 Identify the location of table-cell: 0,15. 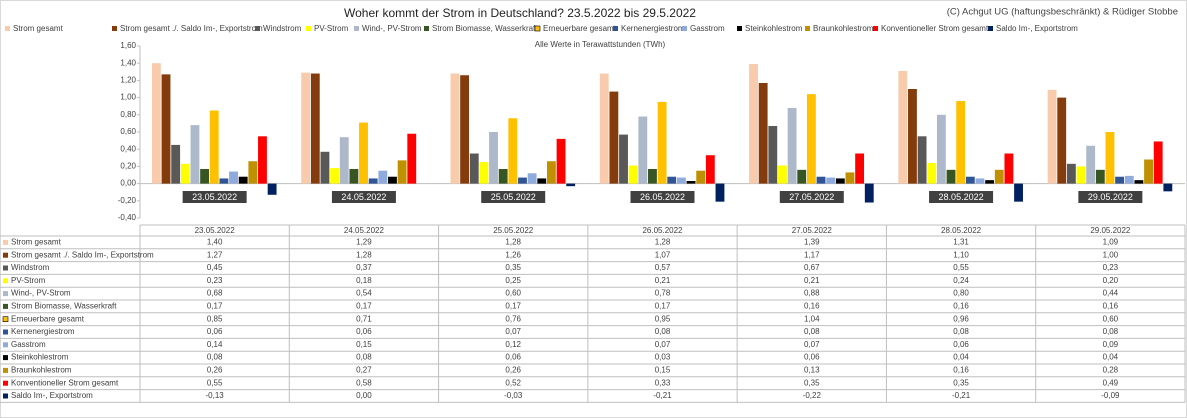
(663, 370).